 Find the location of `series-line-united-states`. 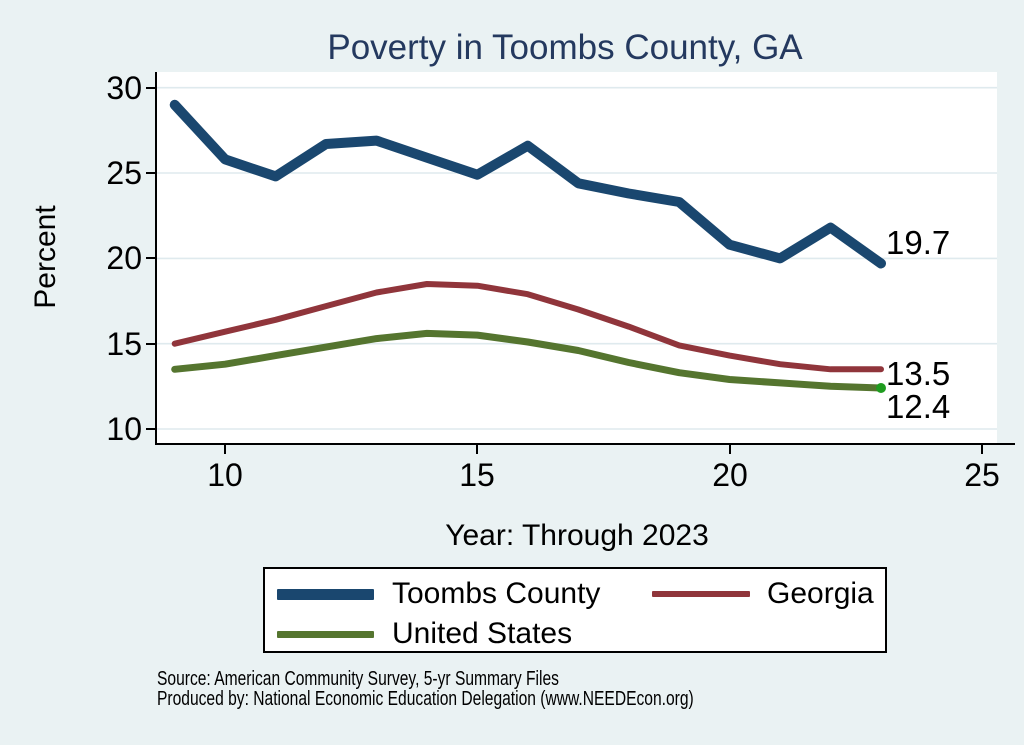

series-line-united-states is located at coordinates (528, 360).